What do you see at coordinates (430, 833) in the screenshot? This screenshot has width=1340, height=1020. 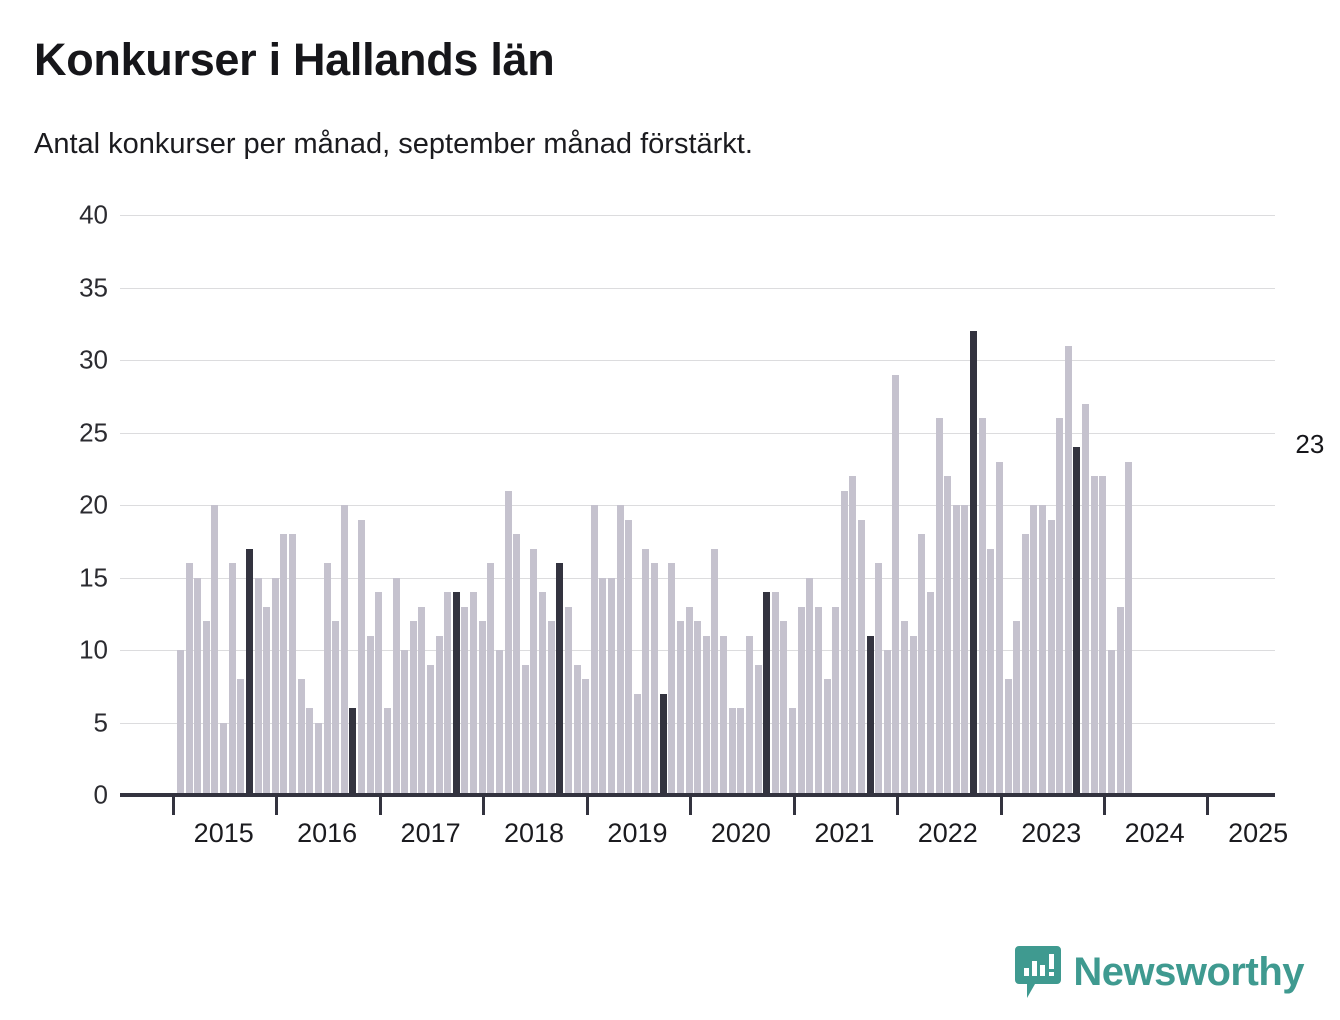 I see `x-tick-label: 2017` at bounding box center [430, 833].